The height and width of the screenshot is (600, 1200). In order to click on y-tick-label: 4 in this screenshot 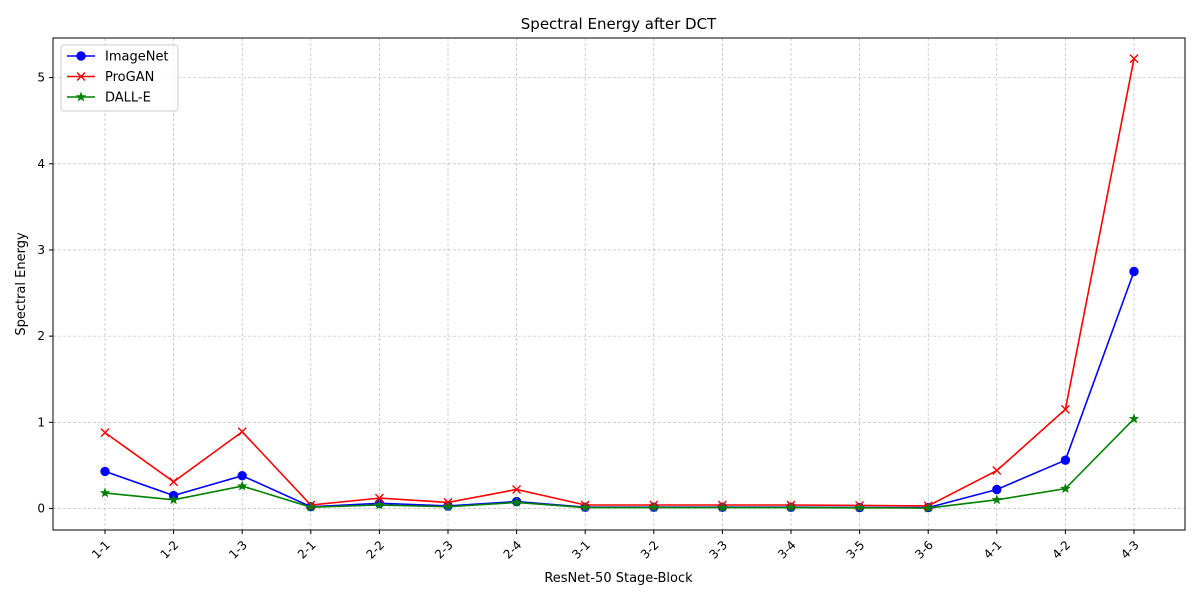, I will do `click(41, 164)`.